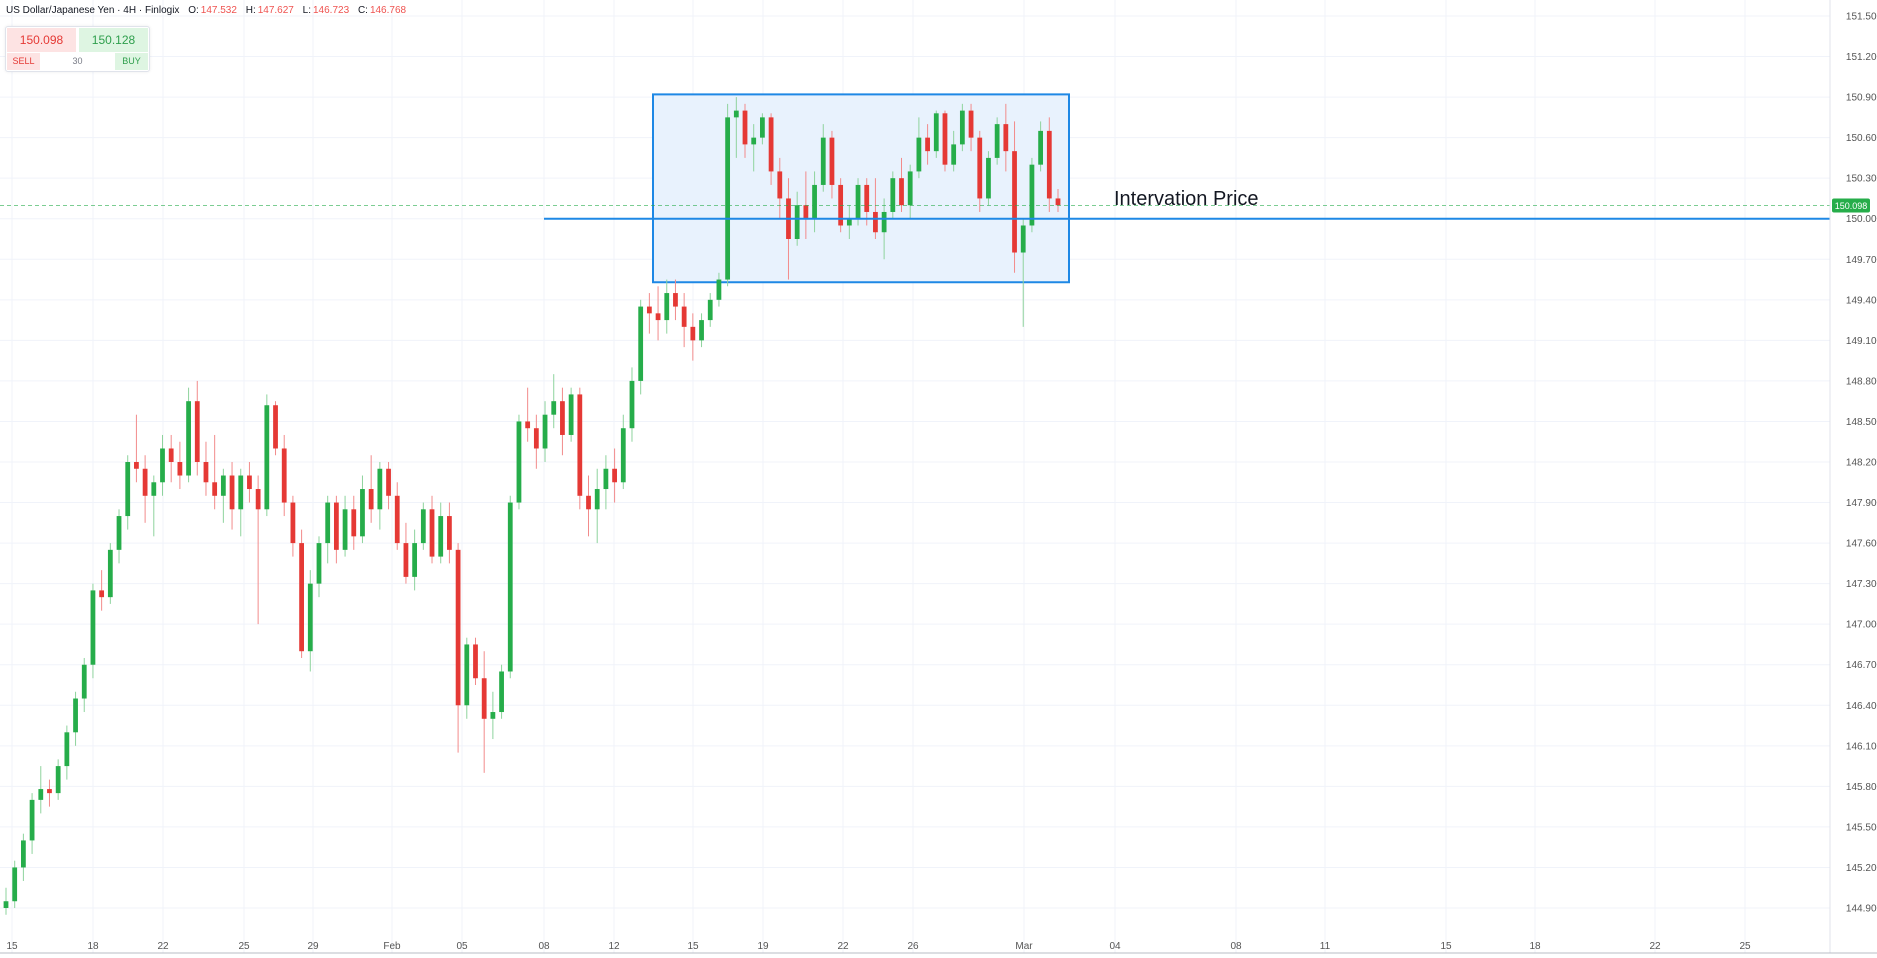 This screenshot has width=1877, height=958. Describe the element at coordinates (1861, 868) in the screenshot. I see `price-tick-label: 145.200` at that location.